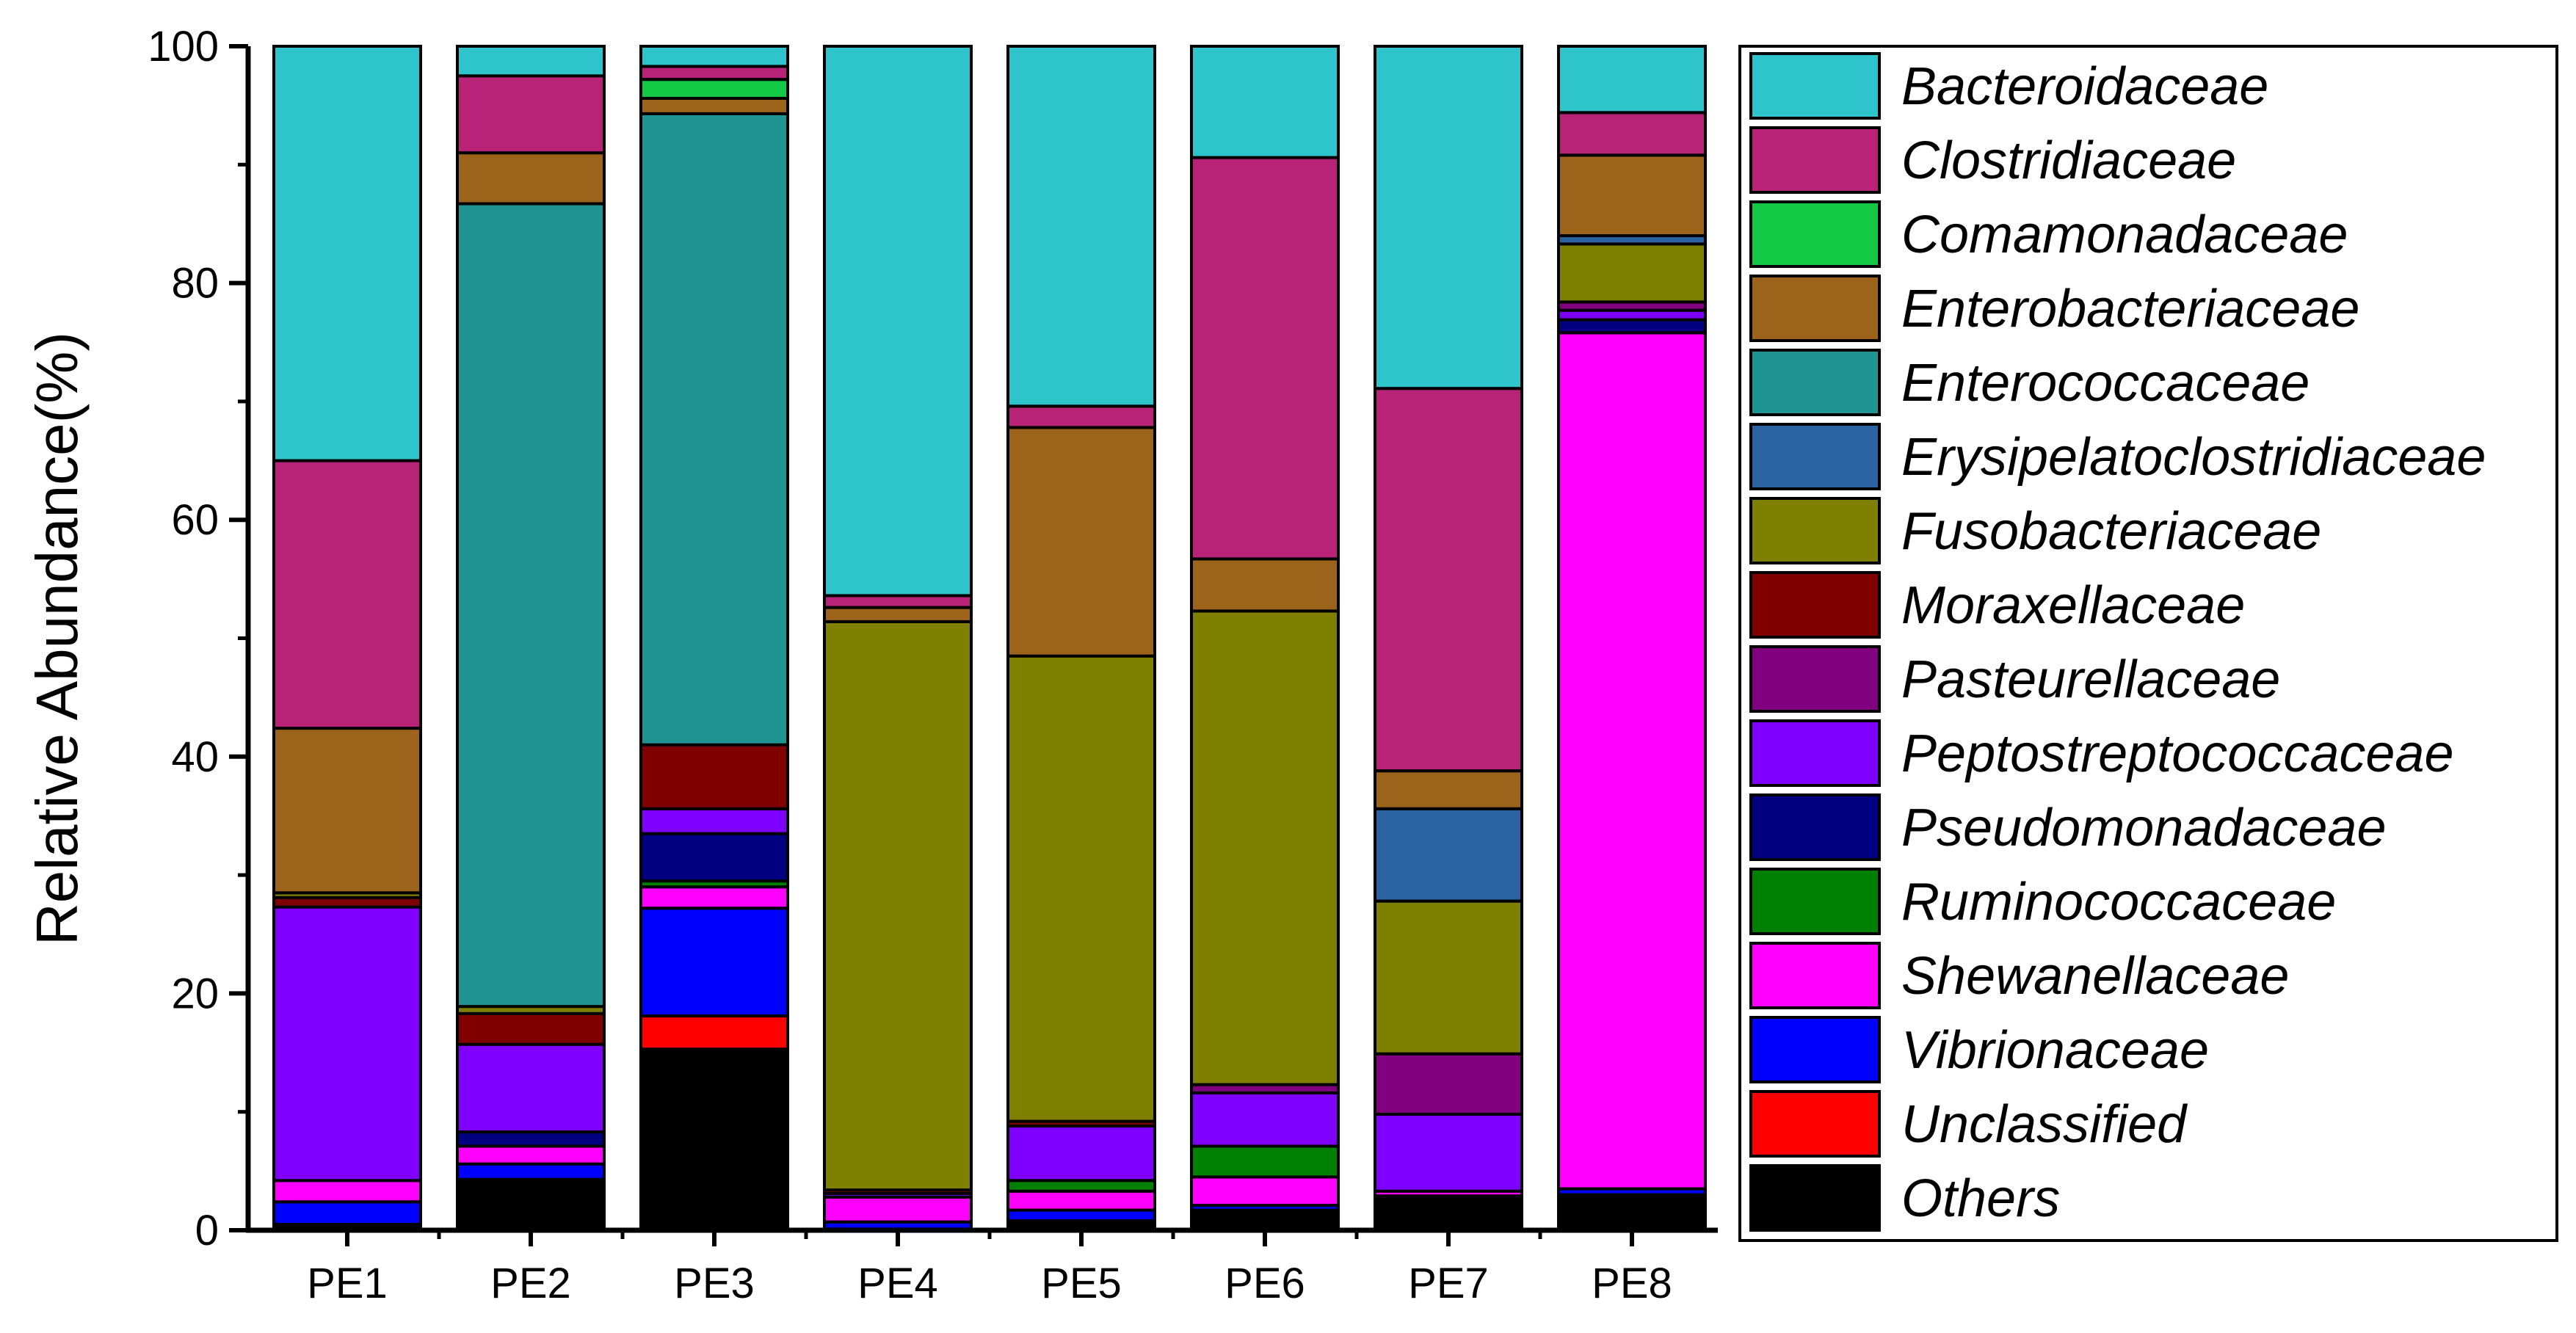 The width and height of the screenshot is (2576, 1333). Describe the element at coordinates (714, 106) in the screenshot. I see `bar-segment-pe3-enterobacteriaceae` at that location.